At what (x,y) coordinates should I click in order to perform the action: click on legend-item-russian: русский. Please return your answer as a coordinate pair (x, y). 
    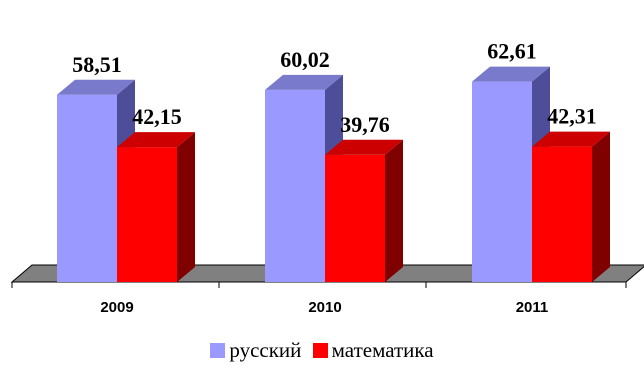
    Looking at the image, I should click on (255, 350).